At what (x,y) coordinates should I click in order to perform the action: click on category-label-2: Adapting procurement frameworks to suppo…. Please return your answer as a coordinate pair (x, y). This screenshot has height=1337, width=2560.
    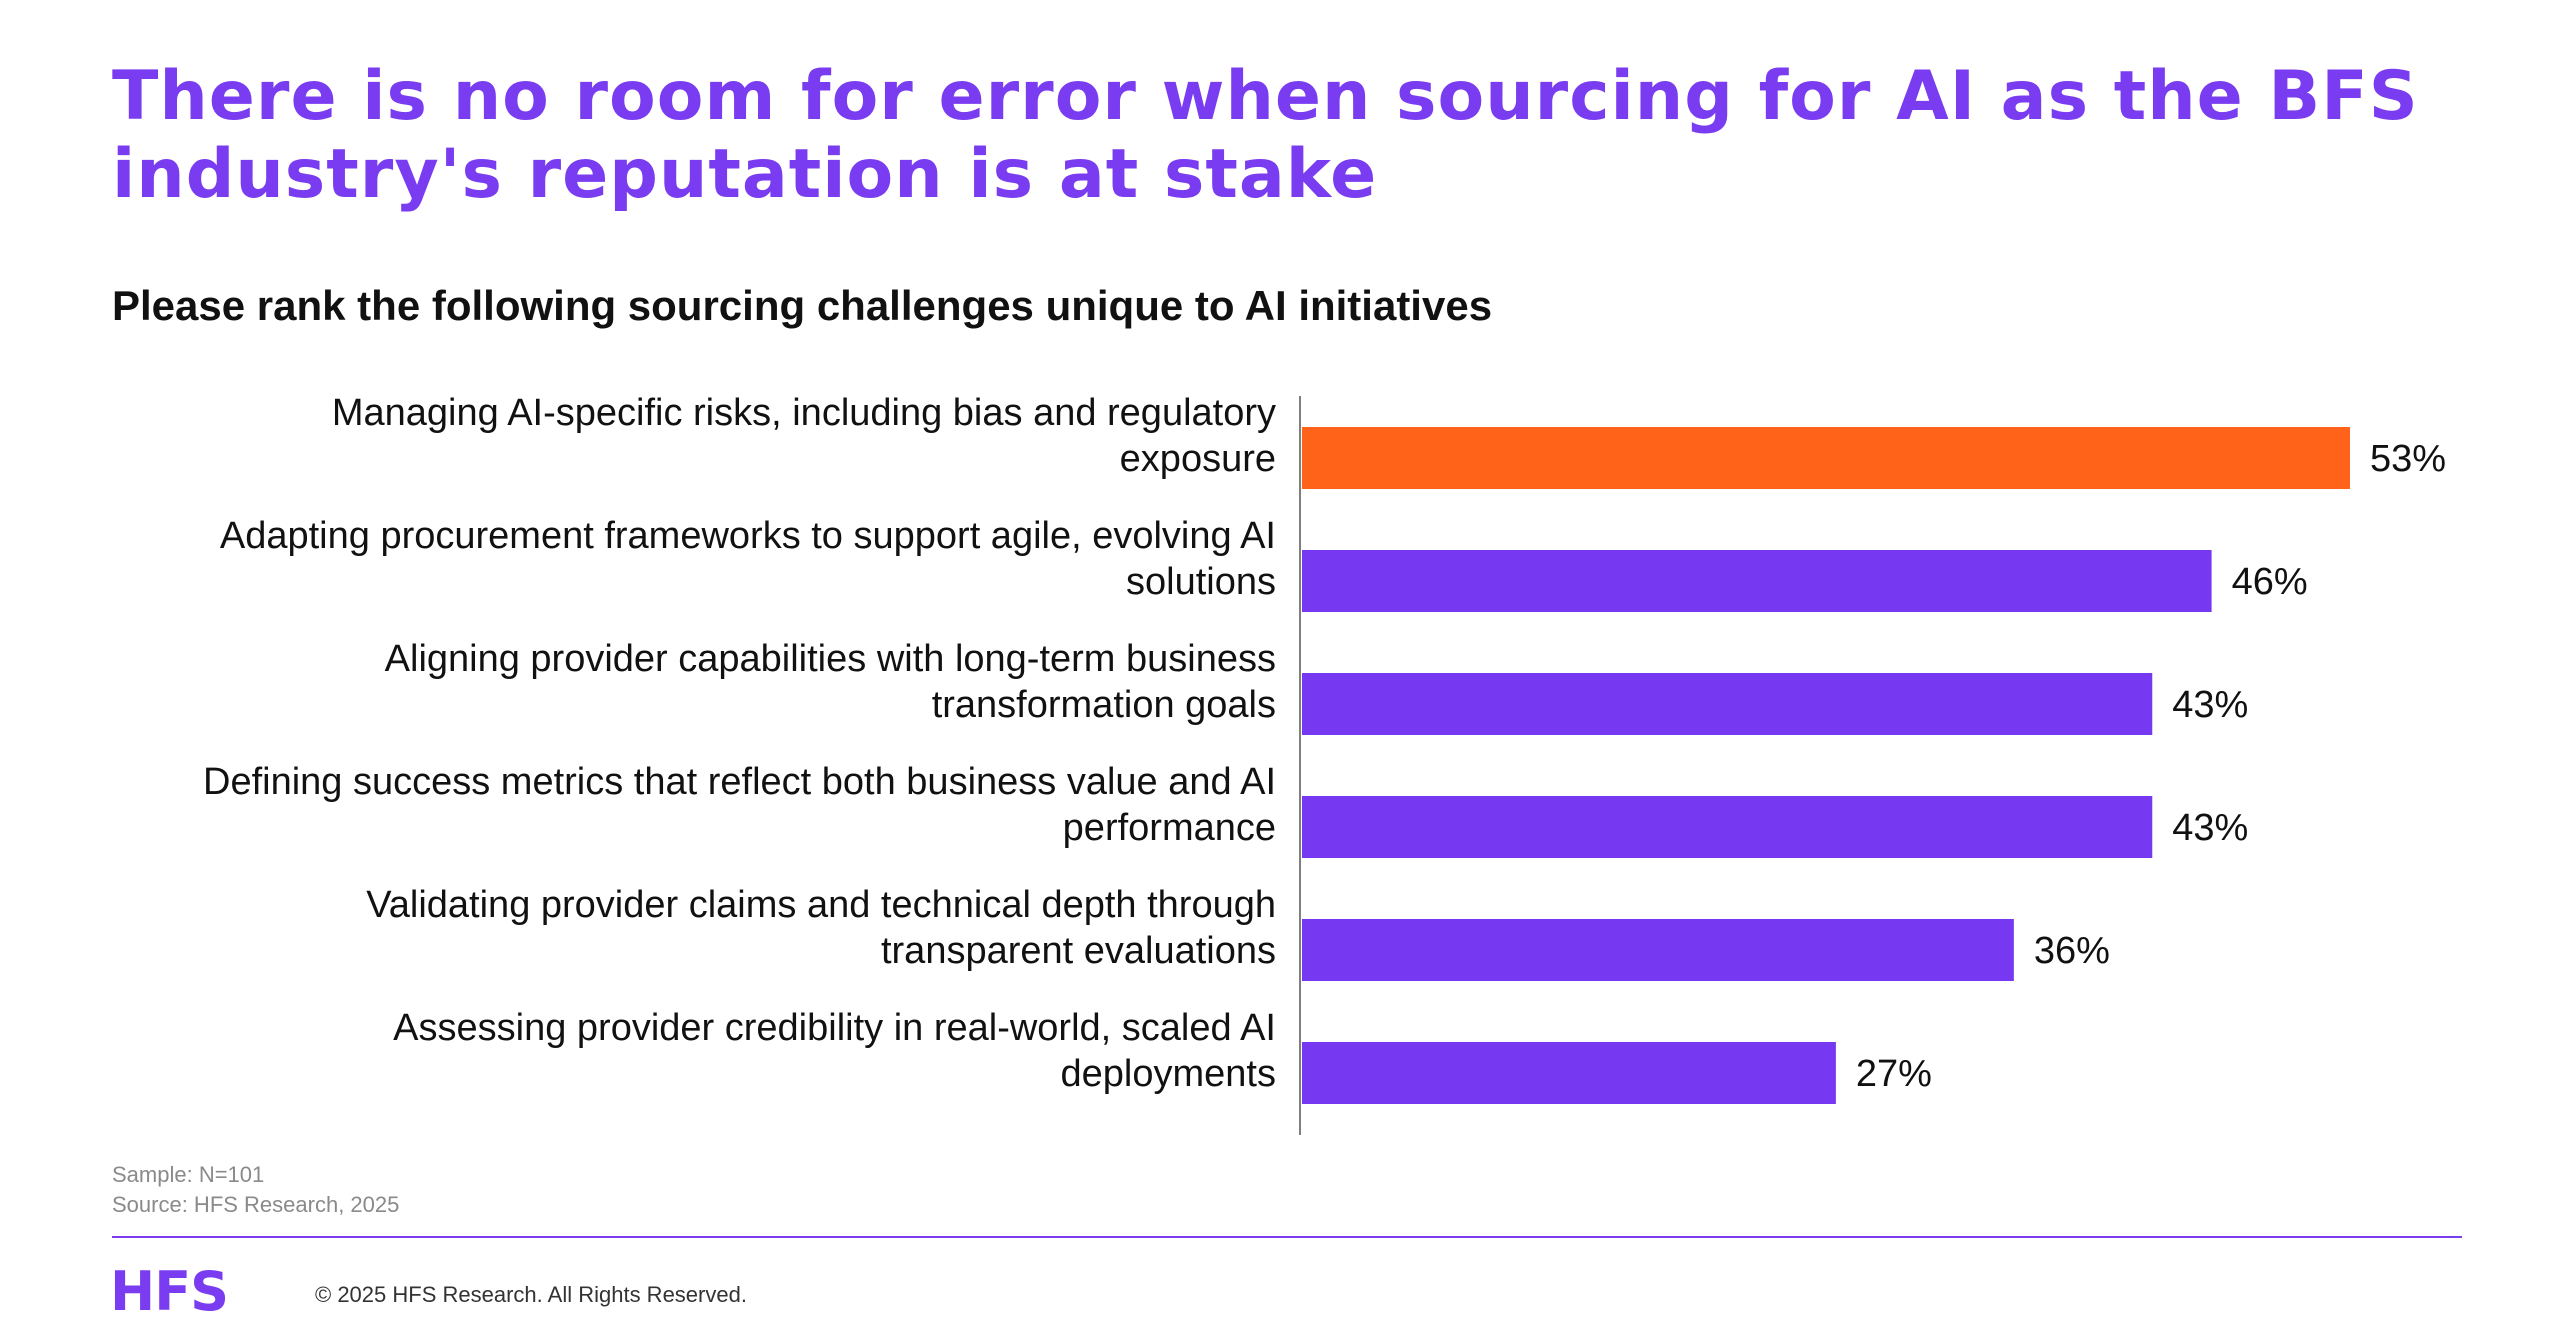
    Looking at the image, I should click on (748, 559).